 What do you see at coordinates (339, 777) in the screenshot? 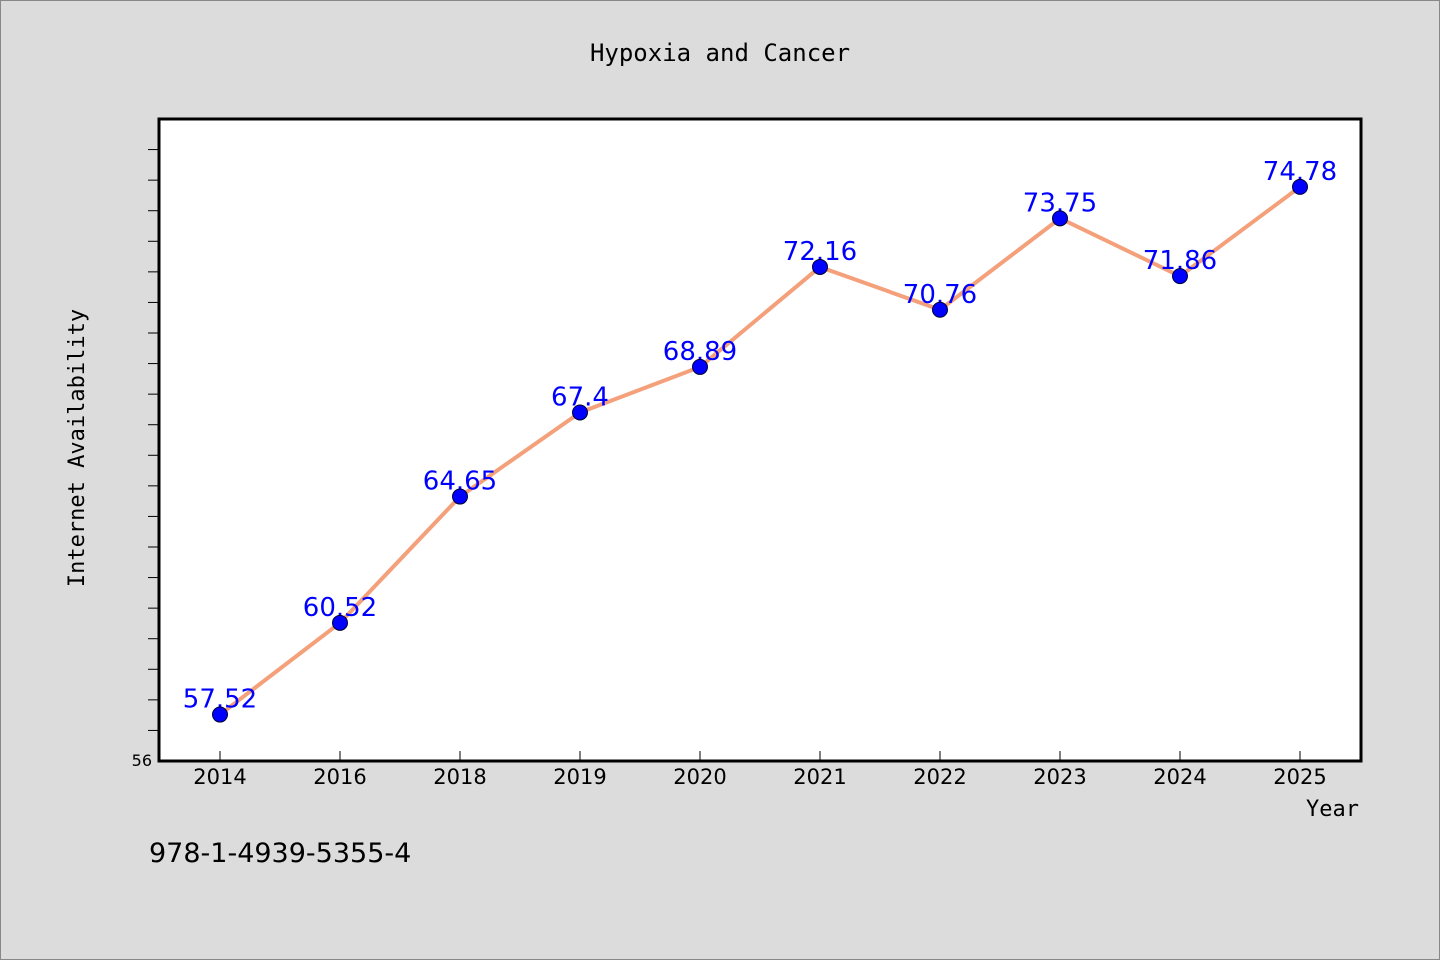
I see `x-tick-label: 2016` at bounding box center [339, 777].